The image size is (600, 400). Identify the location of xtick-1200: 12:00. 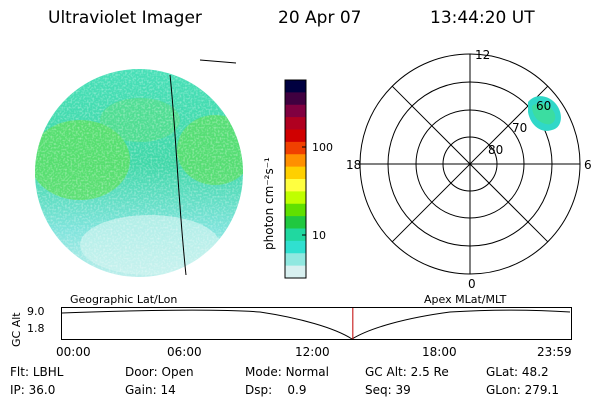
(312, 352).